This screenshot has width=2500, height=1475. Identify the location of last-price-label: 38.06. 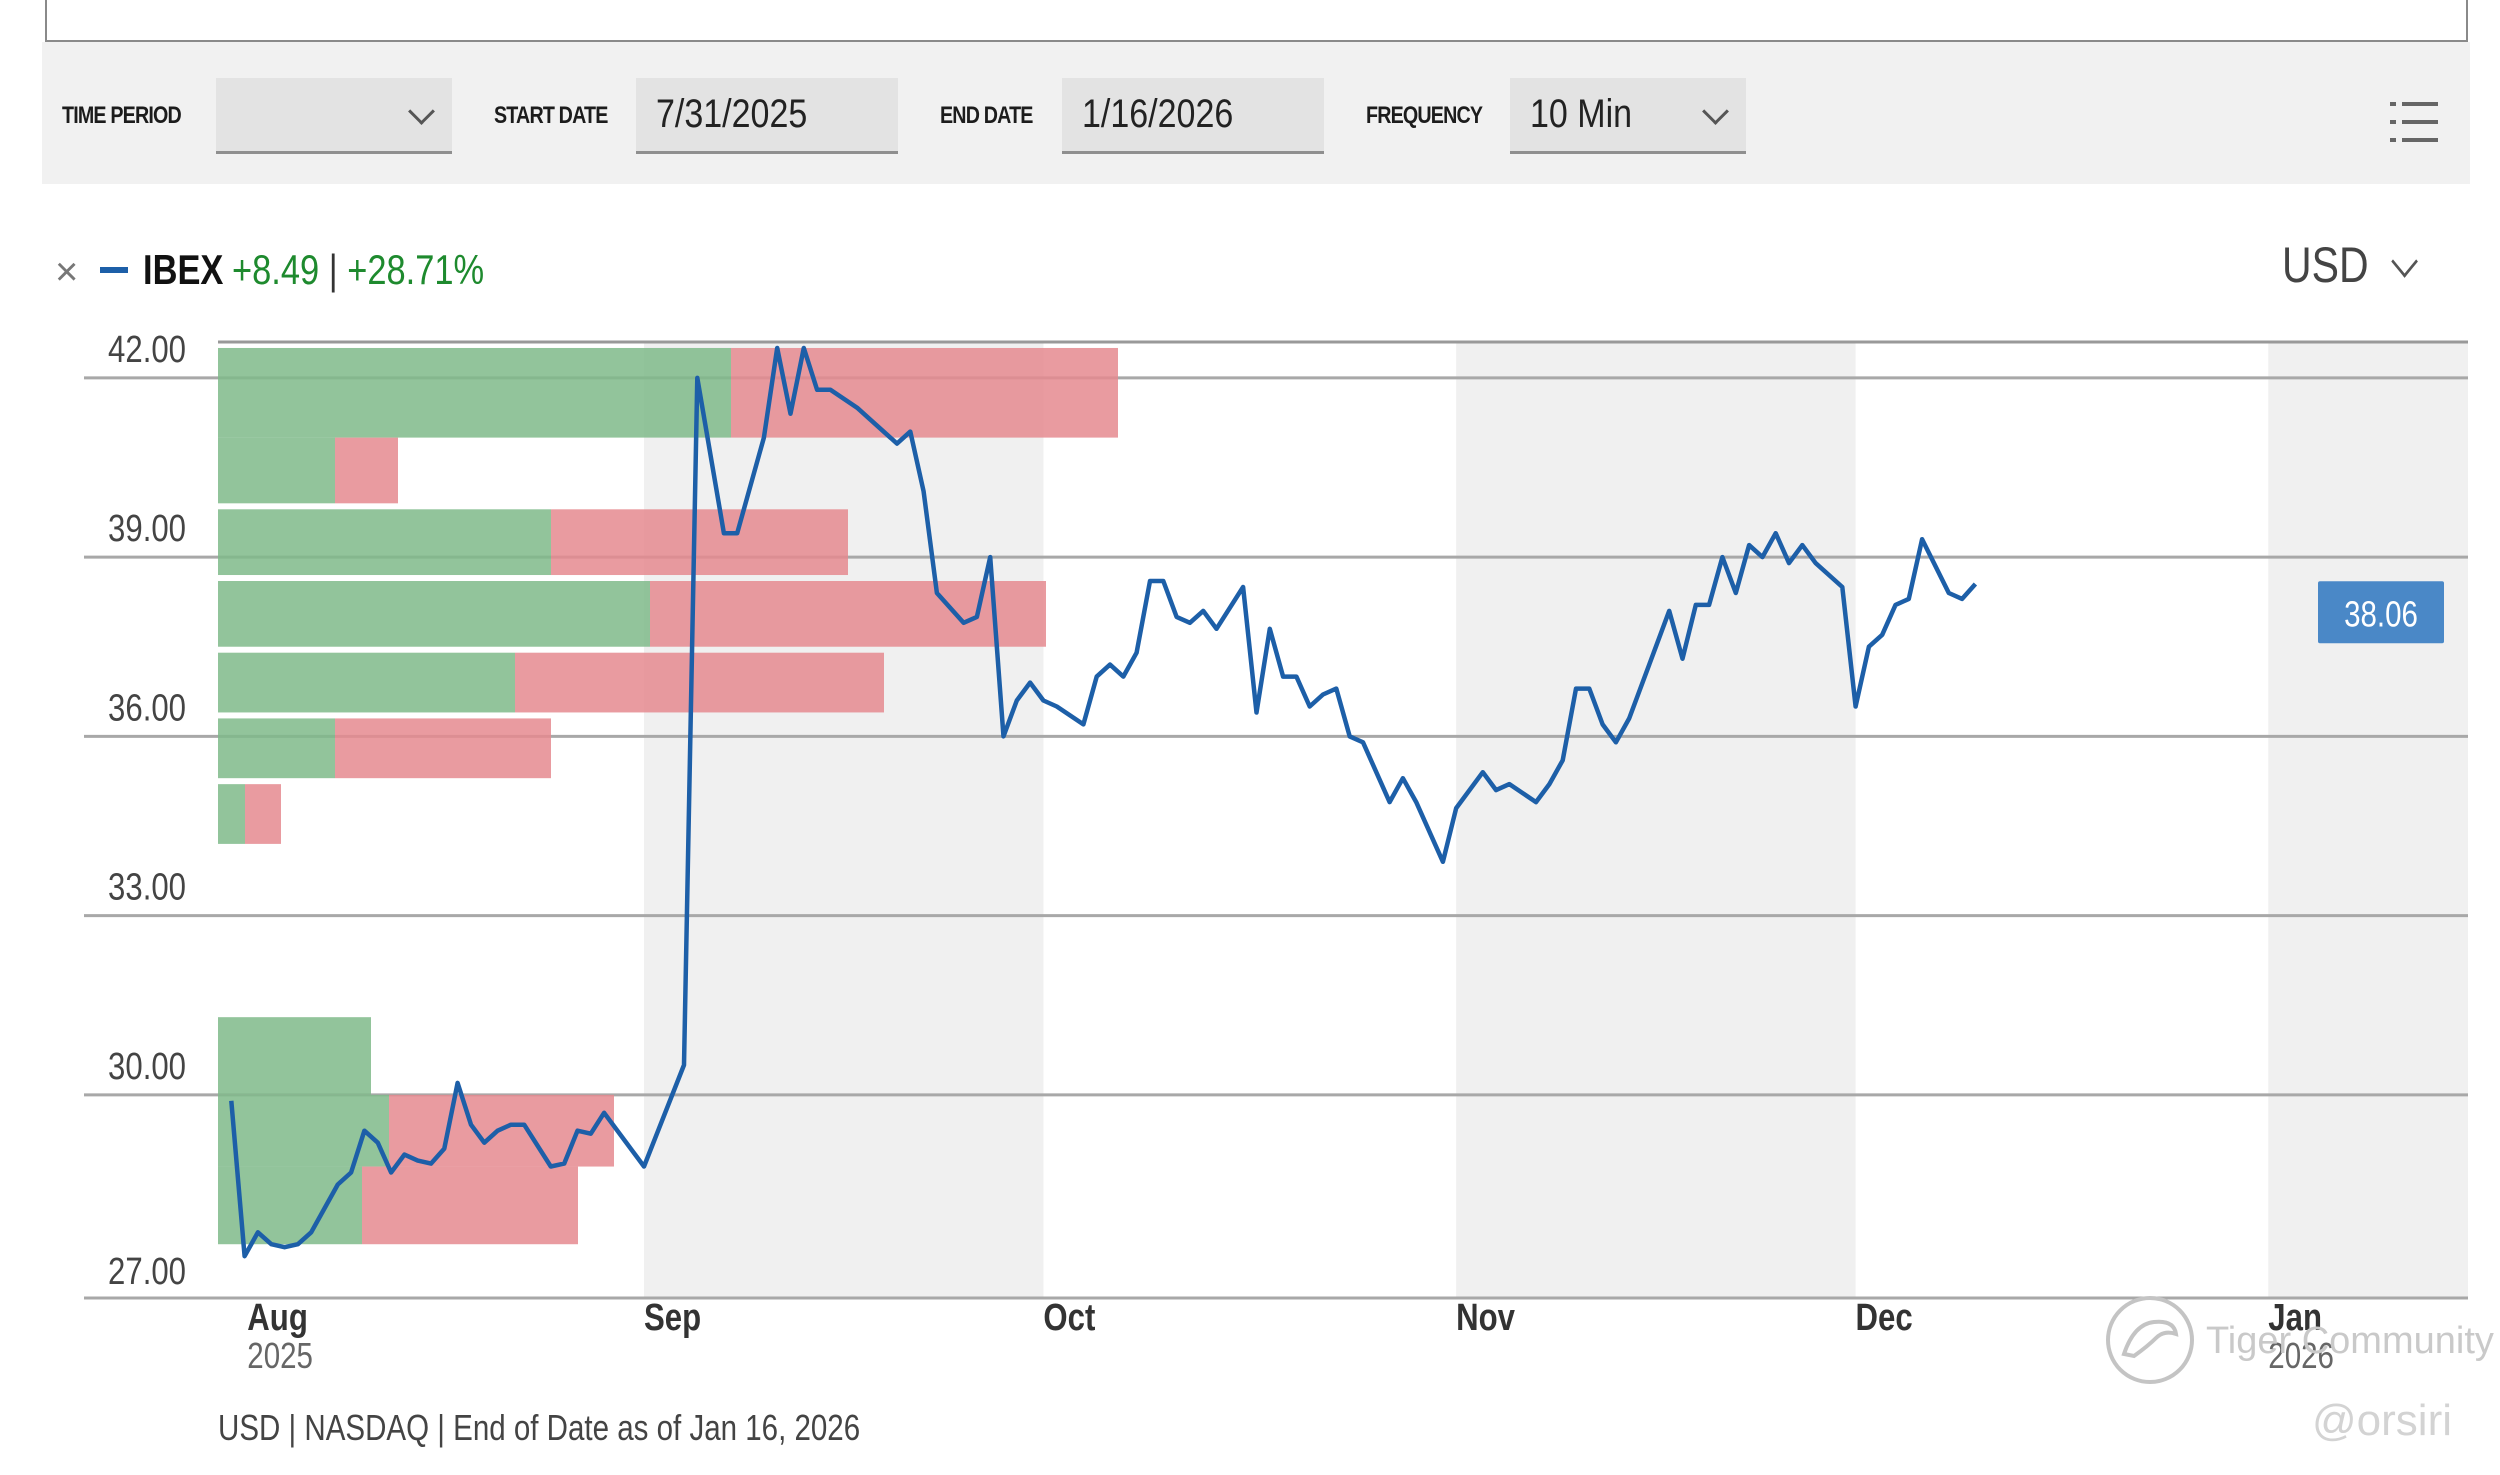
(2381, 613).